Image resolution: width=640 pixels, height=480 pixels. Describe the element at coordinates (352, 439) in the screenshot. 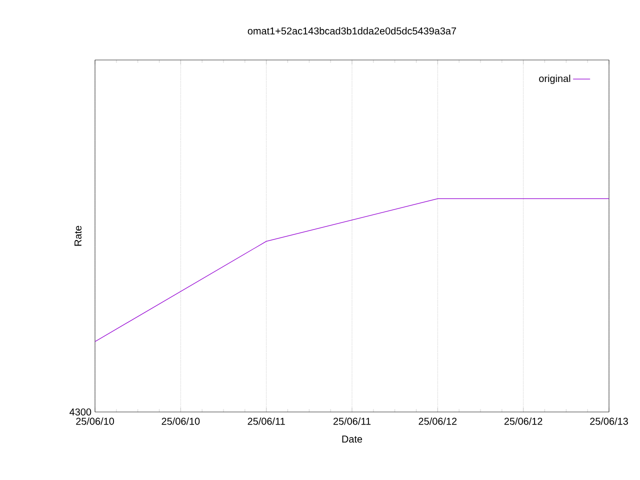

I see `x-axis-title: Date` at that location.